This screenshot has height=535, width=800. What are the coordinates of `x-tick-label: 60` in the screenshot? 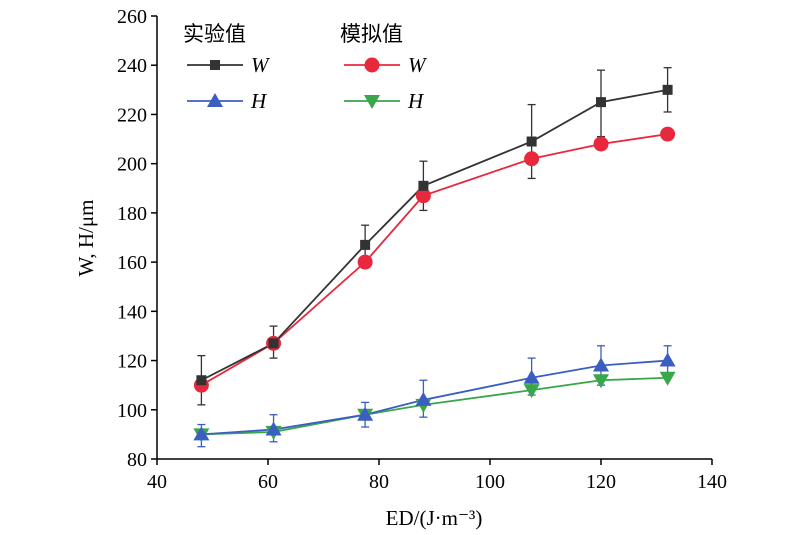 It's located at (268, 482).